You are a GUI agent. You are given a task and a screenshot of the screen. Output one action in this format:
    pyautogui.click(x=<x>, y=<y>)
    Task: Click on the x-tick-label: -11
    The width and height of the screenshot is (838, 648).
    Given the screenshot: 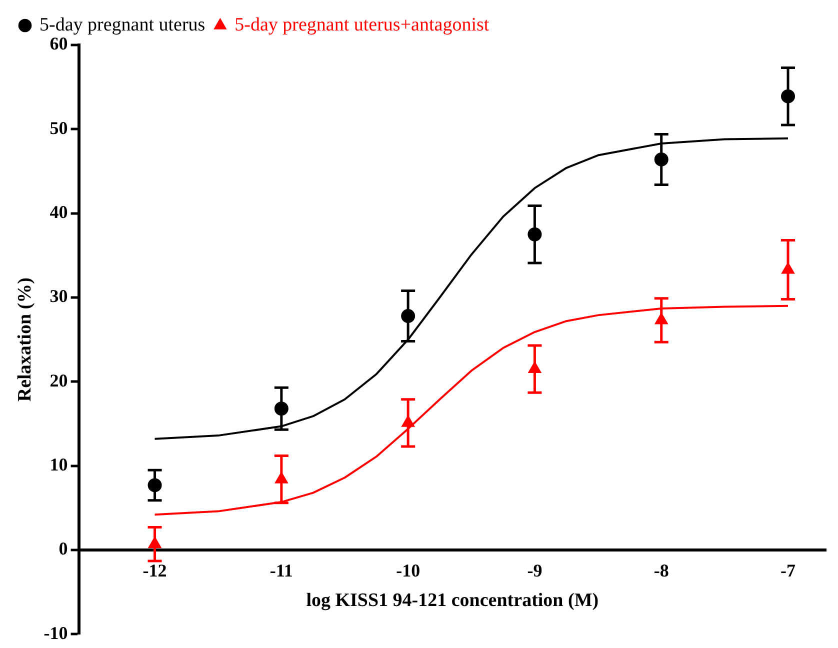 What is the action you would take?
    pyautogui.click(x=281, y=570)
    